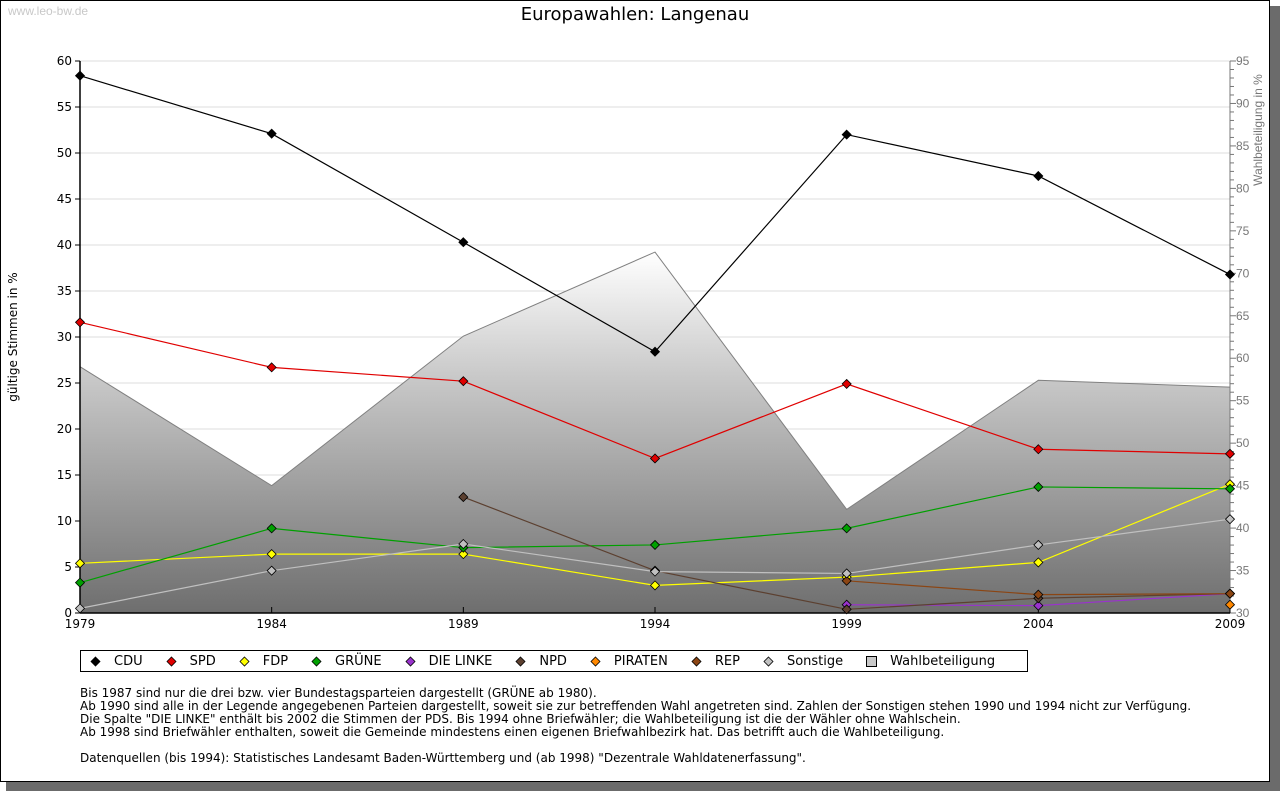  What do you see at coordinates (460, 661) in the screenshot?
I see `legend-label: DIE LINKE` at bounding box center [460, 661].